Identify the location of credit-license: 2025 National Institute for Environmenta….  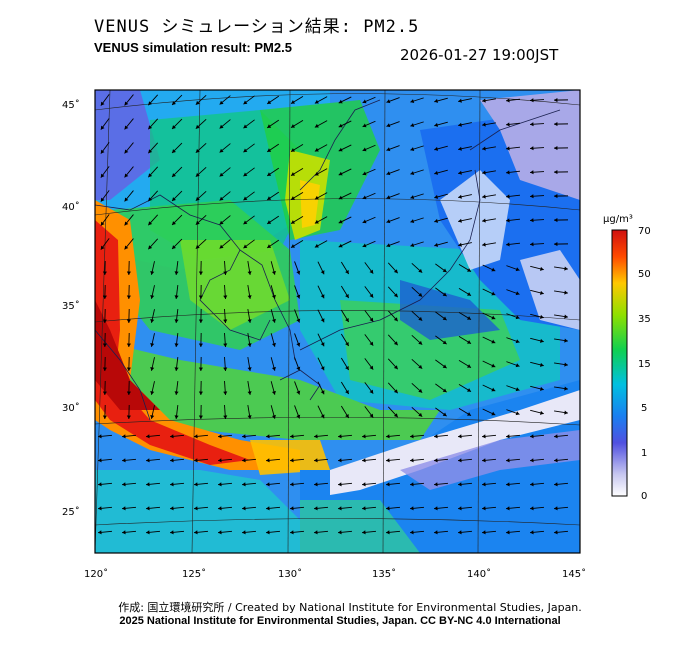
(340, 621).